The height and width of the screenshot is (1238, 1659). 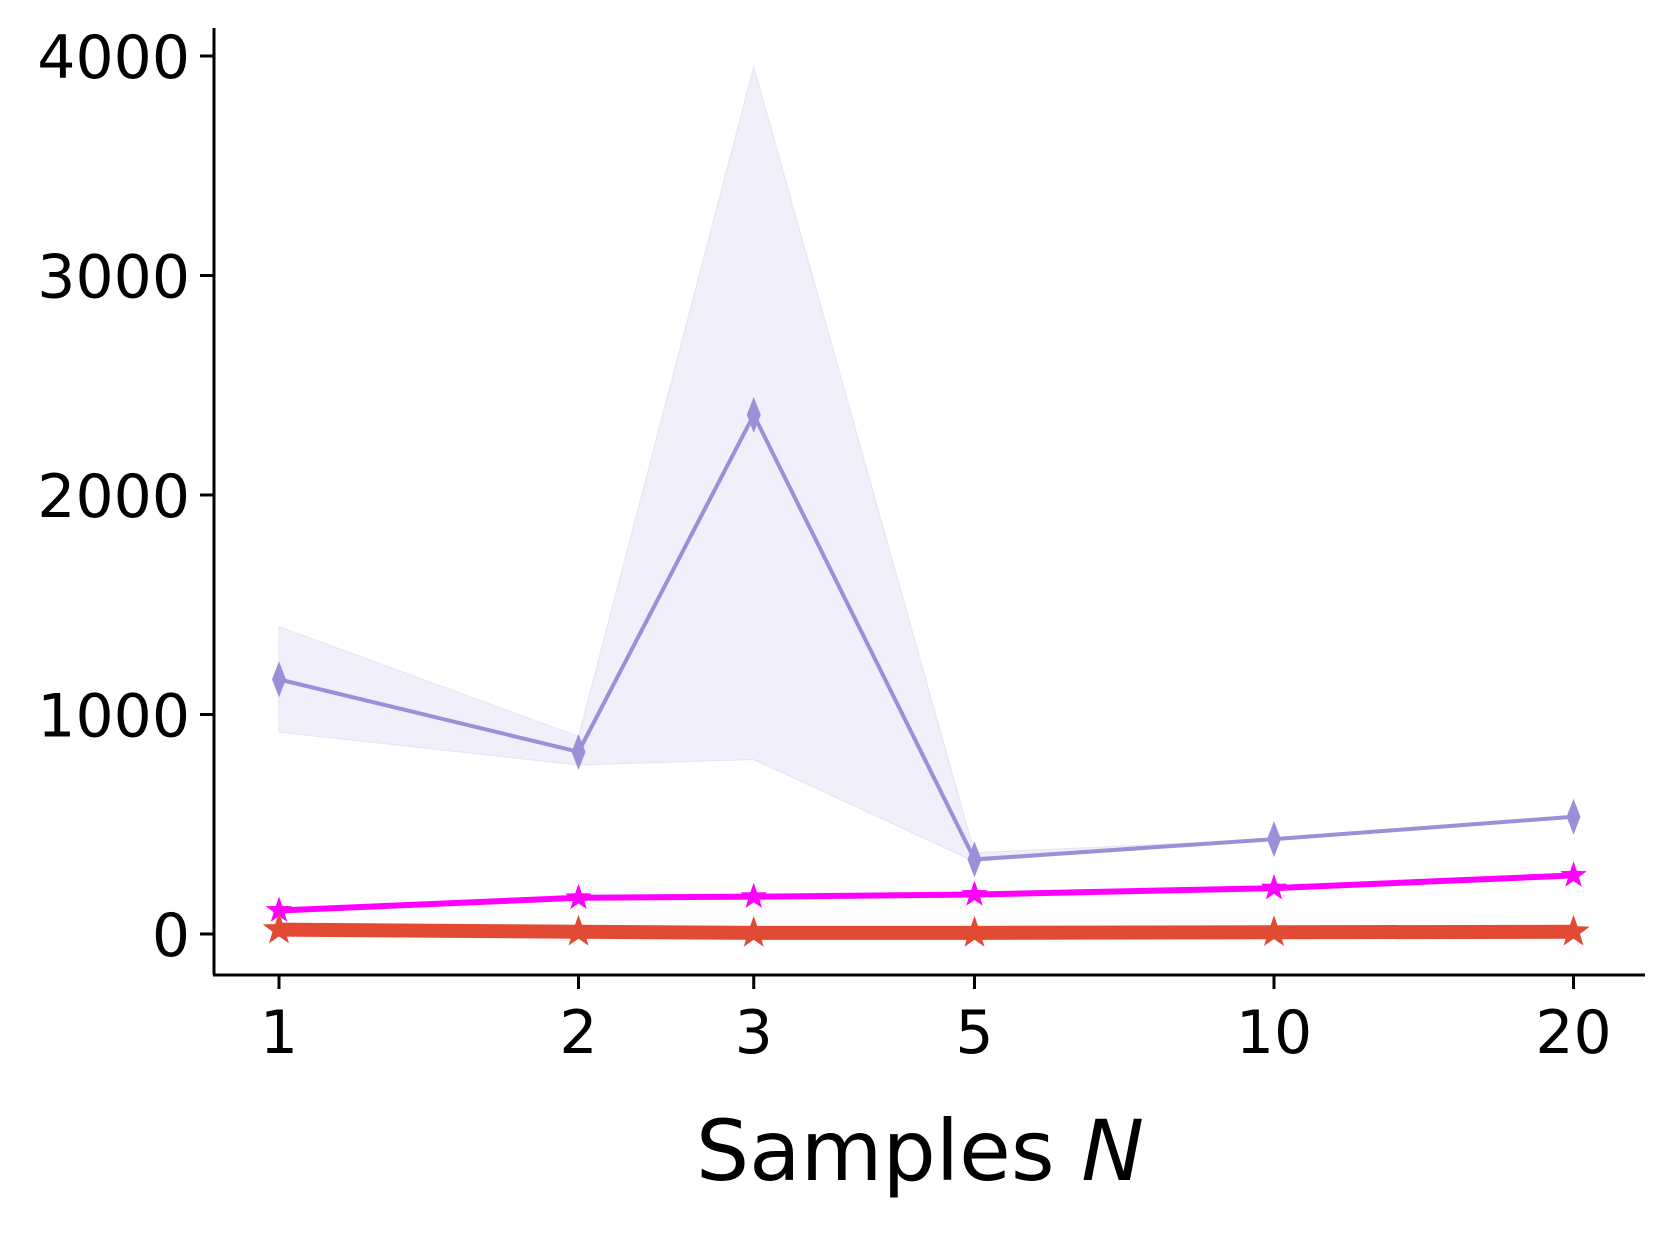 I want to click on x-tick-label: 5, so click(x=974, y=1033).